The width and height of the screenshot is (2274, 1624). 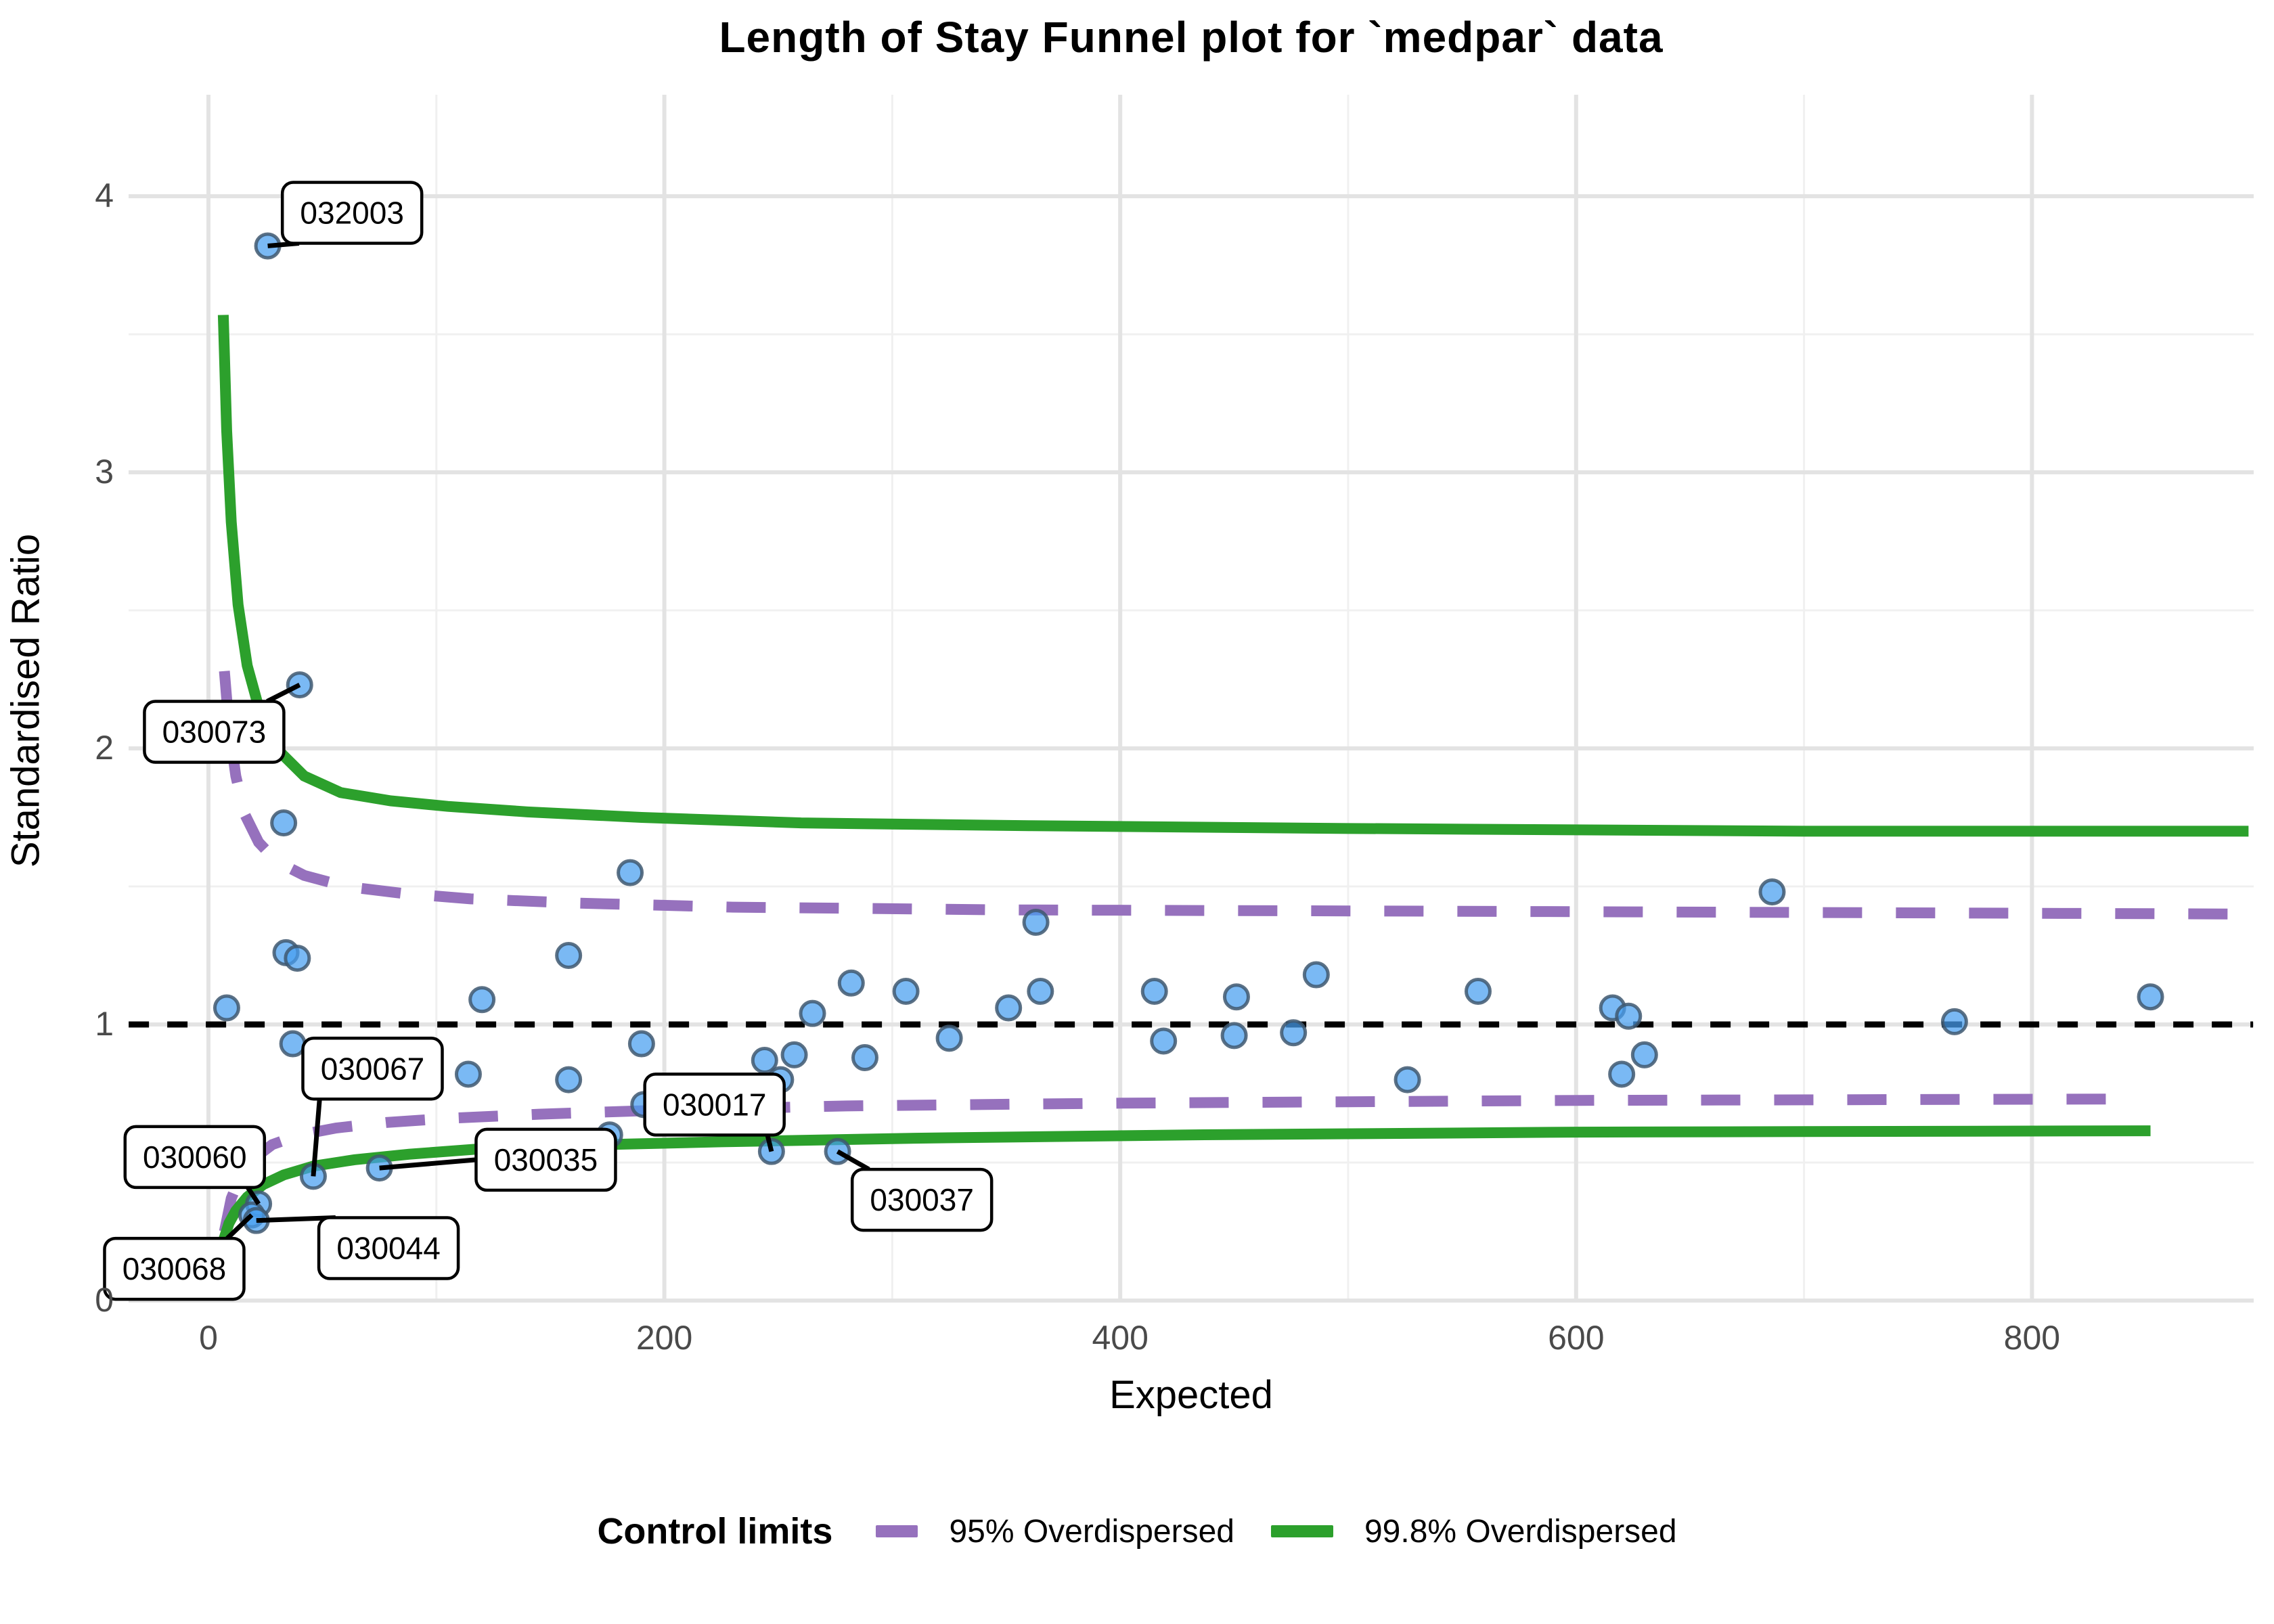 I want to click on annotation-label: 030017, so click(x=715, y=1104).